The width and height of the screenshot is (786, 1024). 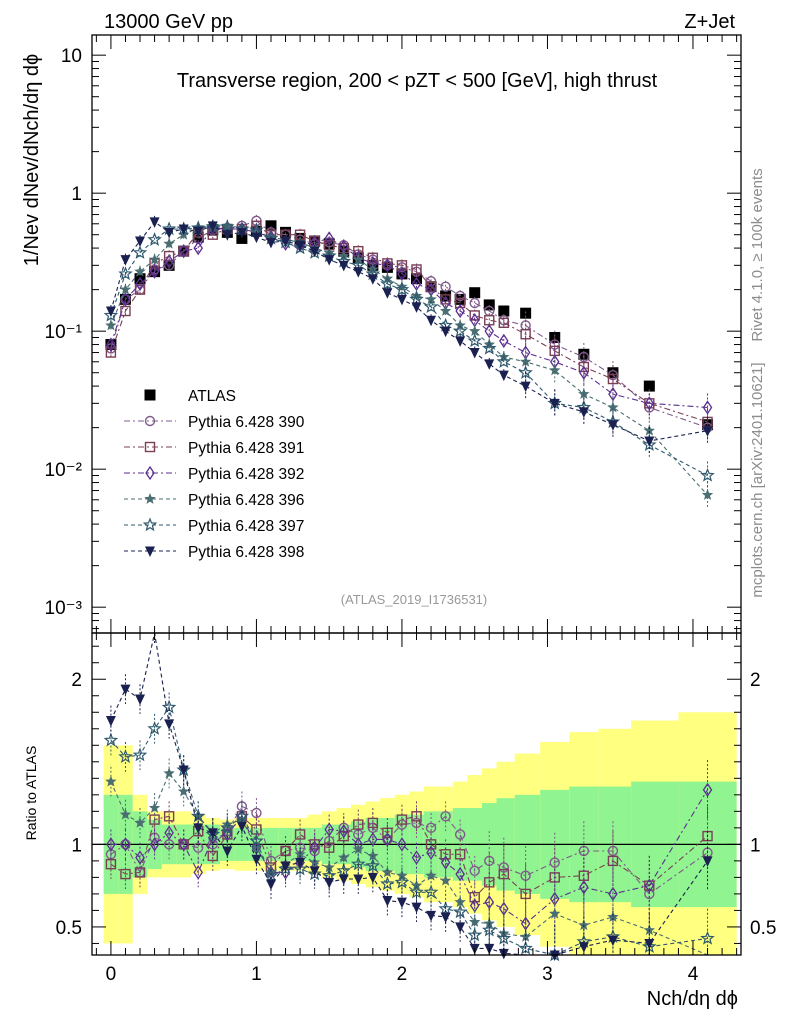 What do you see at coordinates (32, 160) in the screenshot?
I see `main-y-axis-title: 1/Nev dNev/dNch/dη dϕ` at bounding box center [32, 160].